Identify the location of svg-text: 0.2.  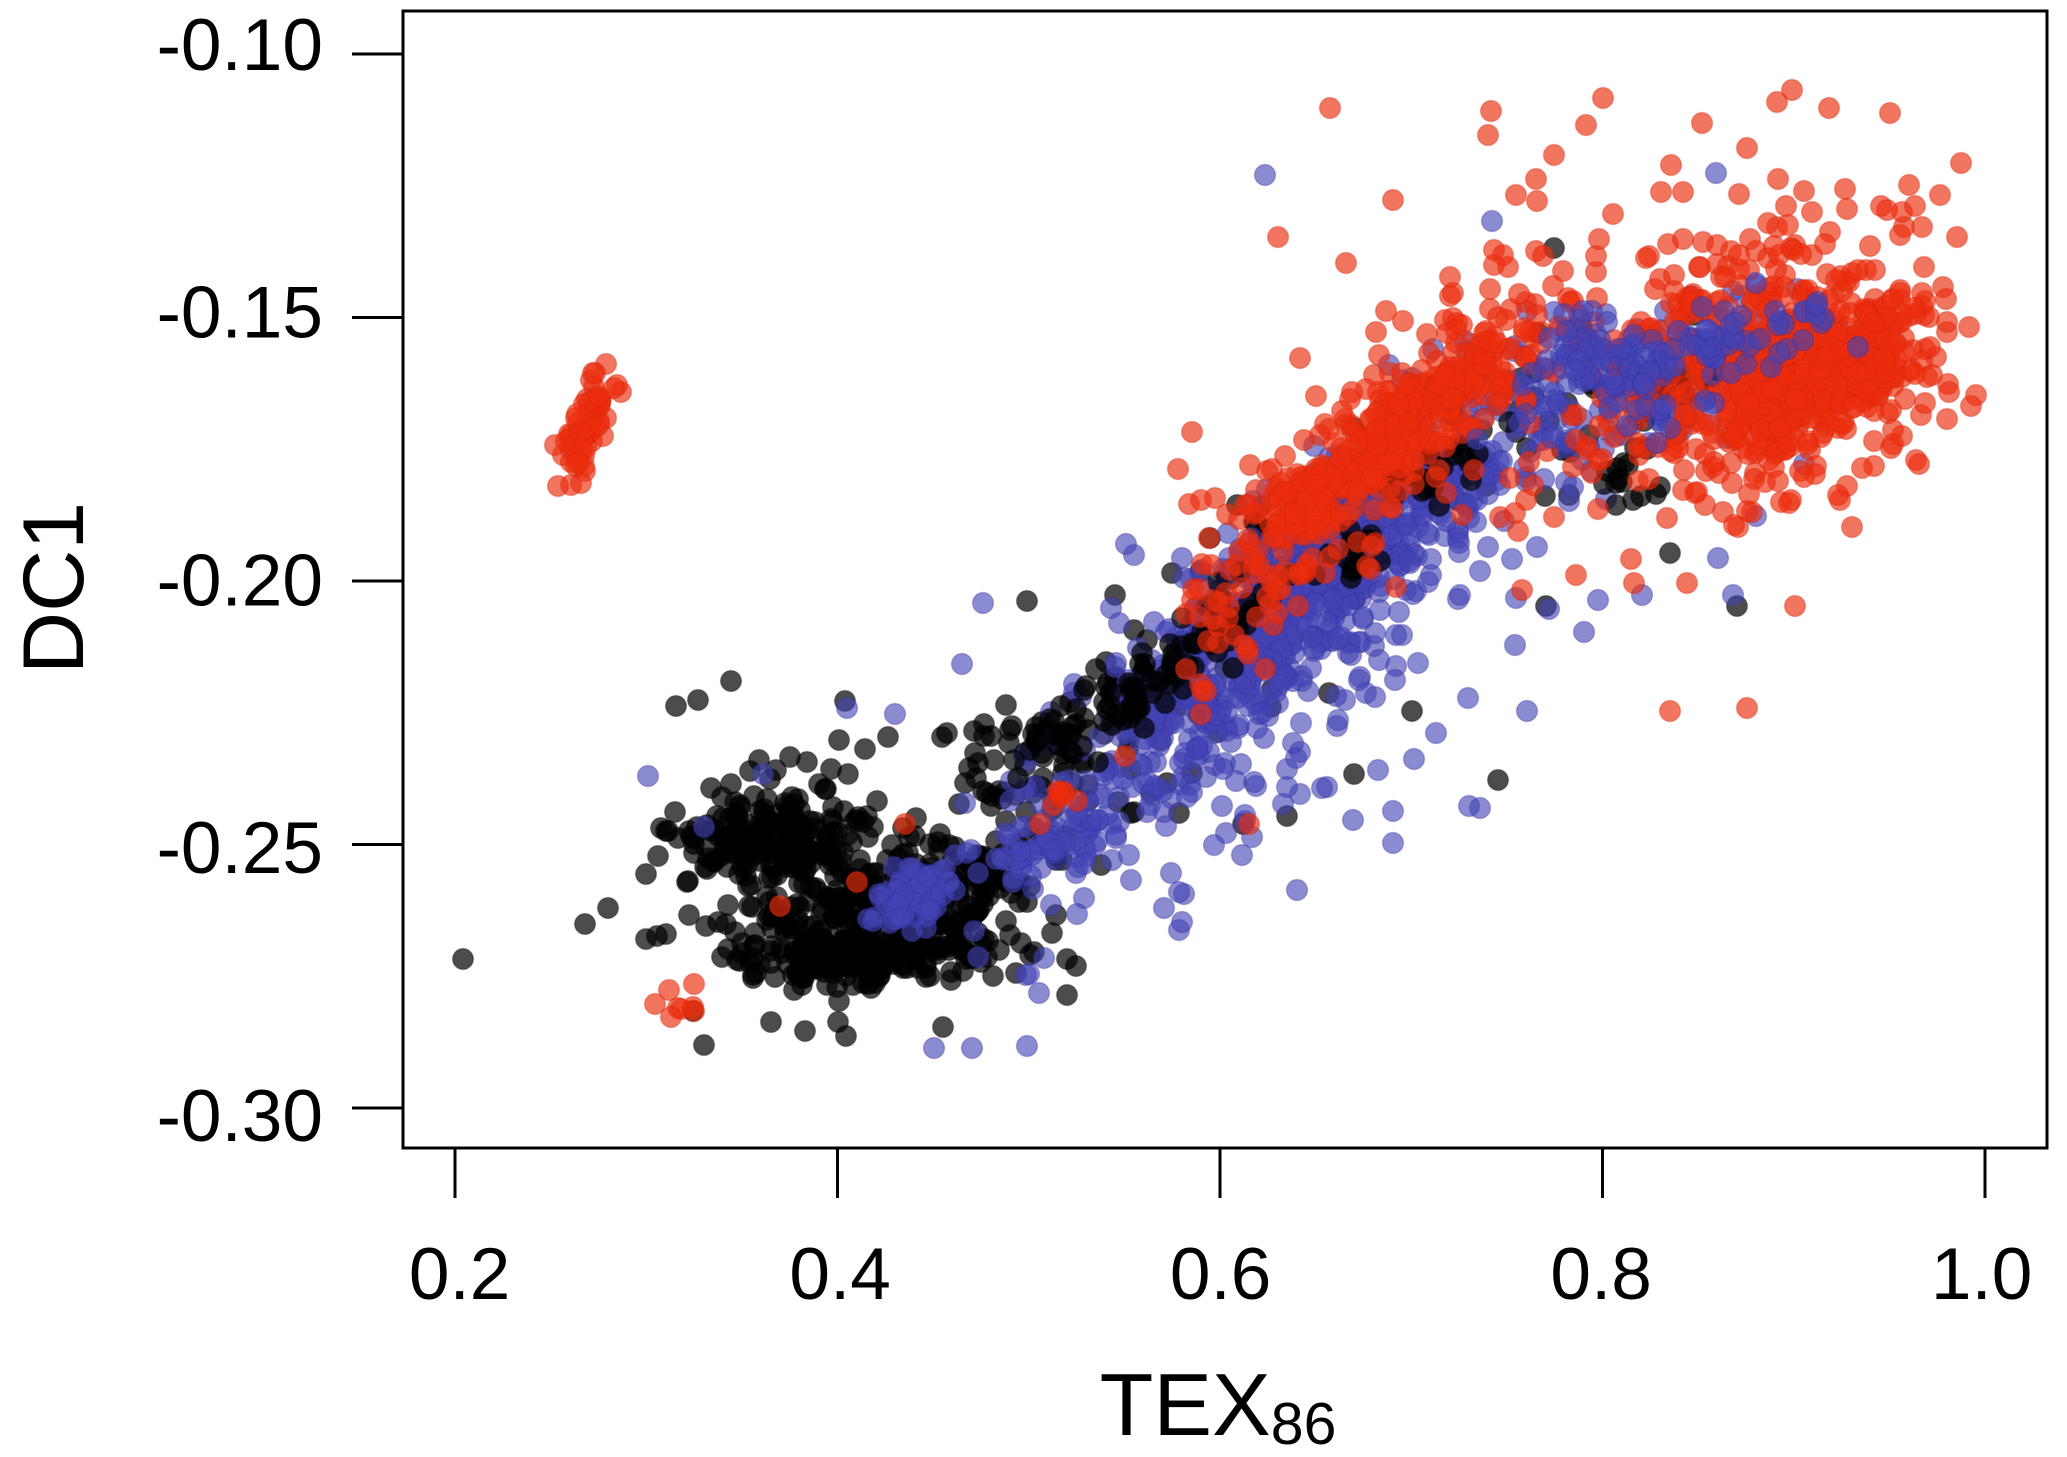
(459, 1274).